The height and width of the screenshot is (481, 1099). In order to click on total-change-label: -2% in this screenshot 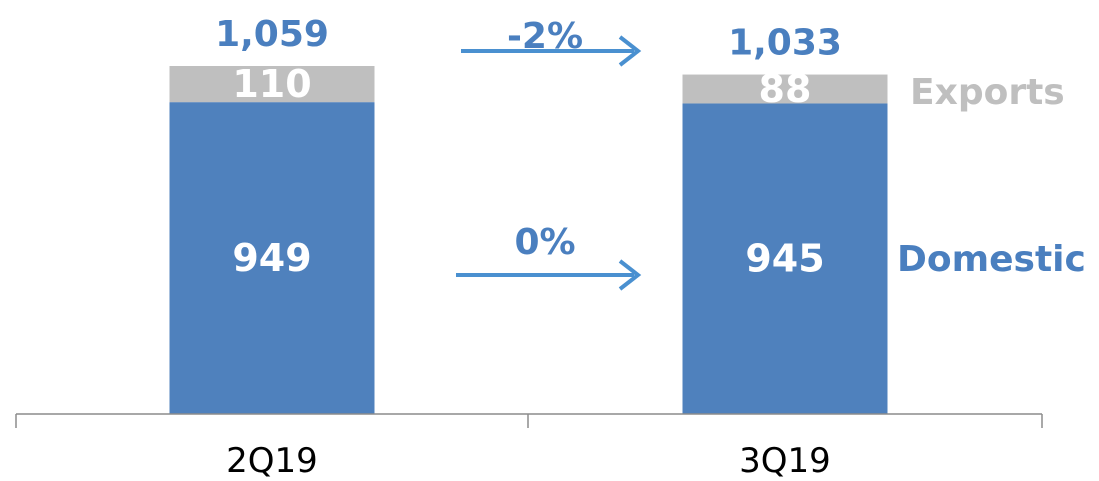, I will do `click(545, 36)`.